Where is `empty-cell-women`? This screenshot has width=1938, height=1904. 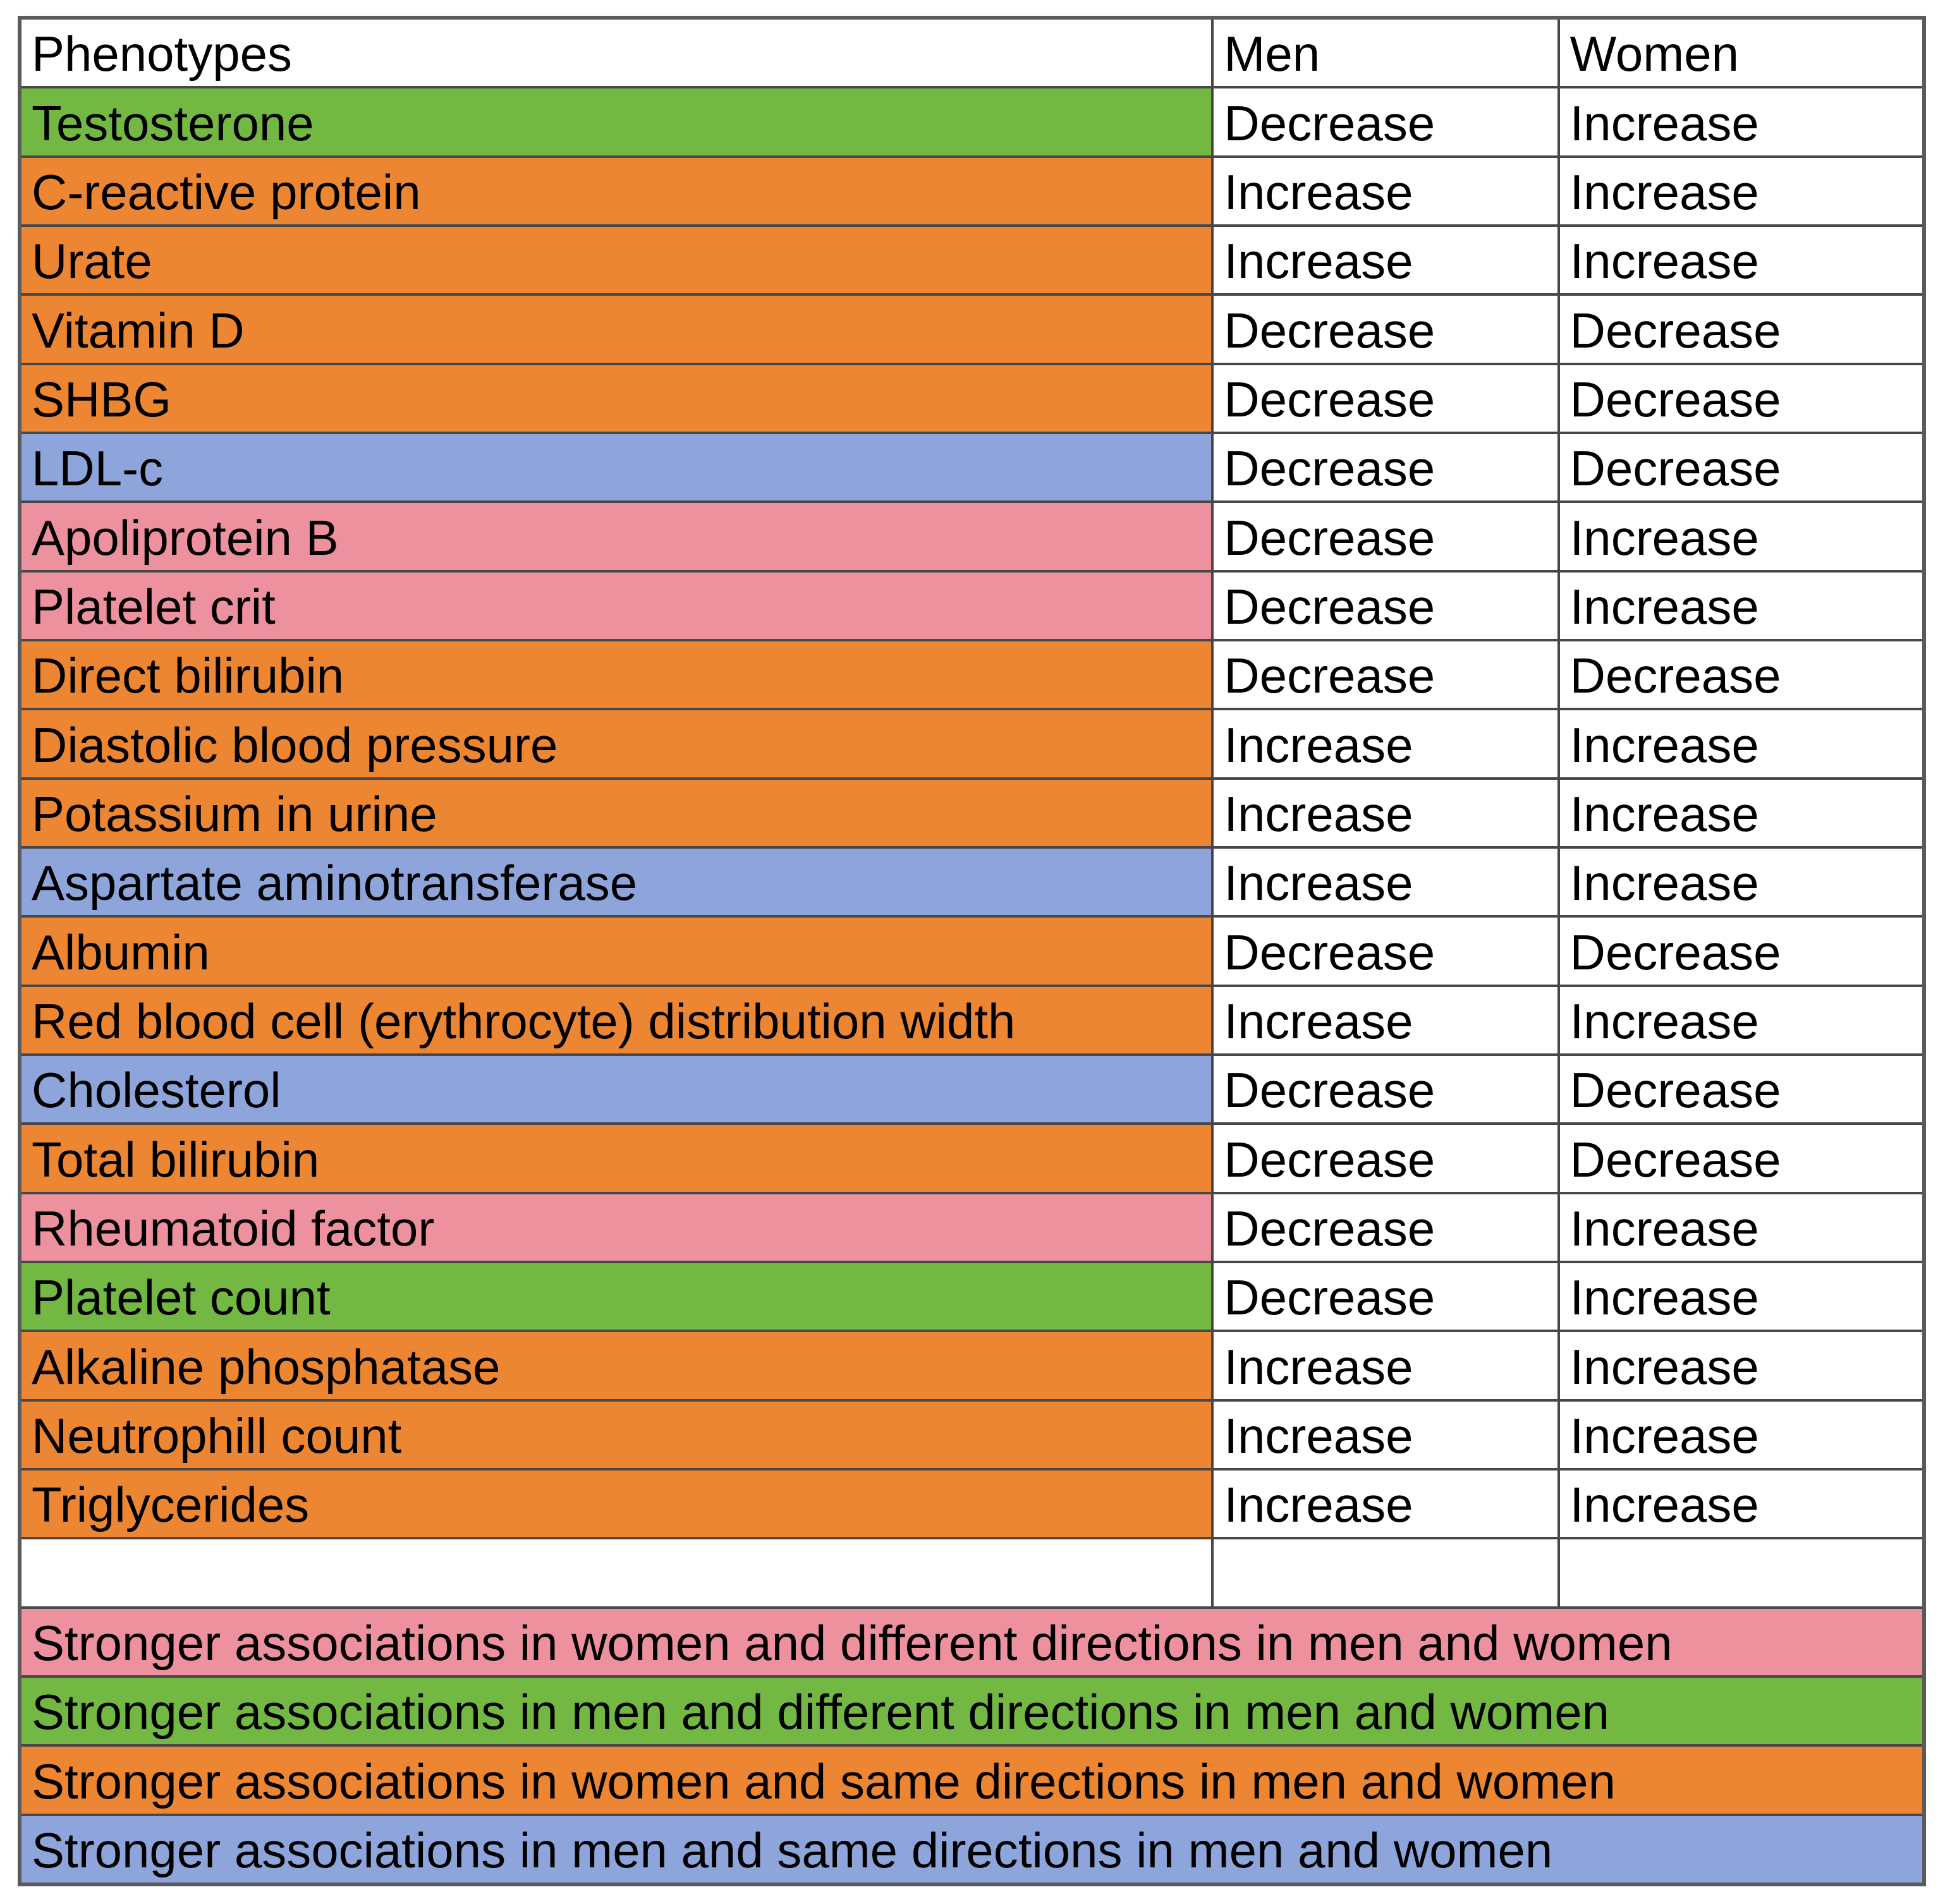
empty-cell-women is located at coordinates (1740, 1572).